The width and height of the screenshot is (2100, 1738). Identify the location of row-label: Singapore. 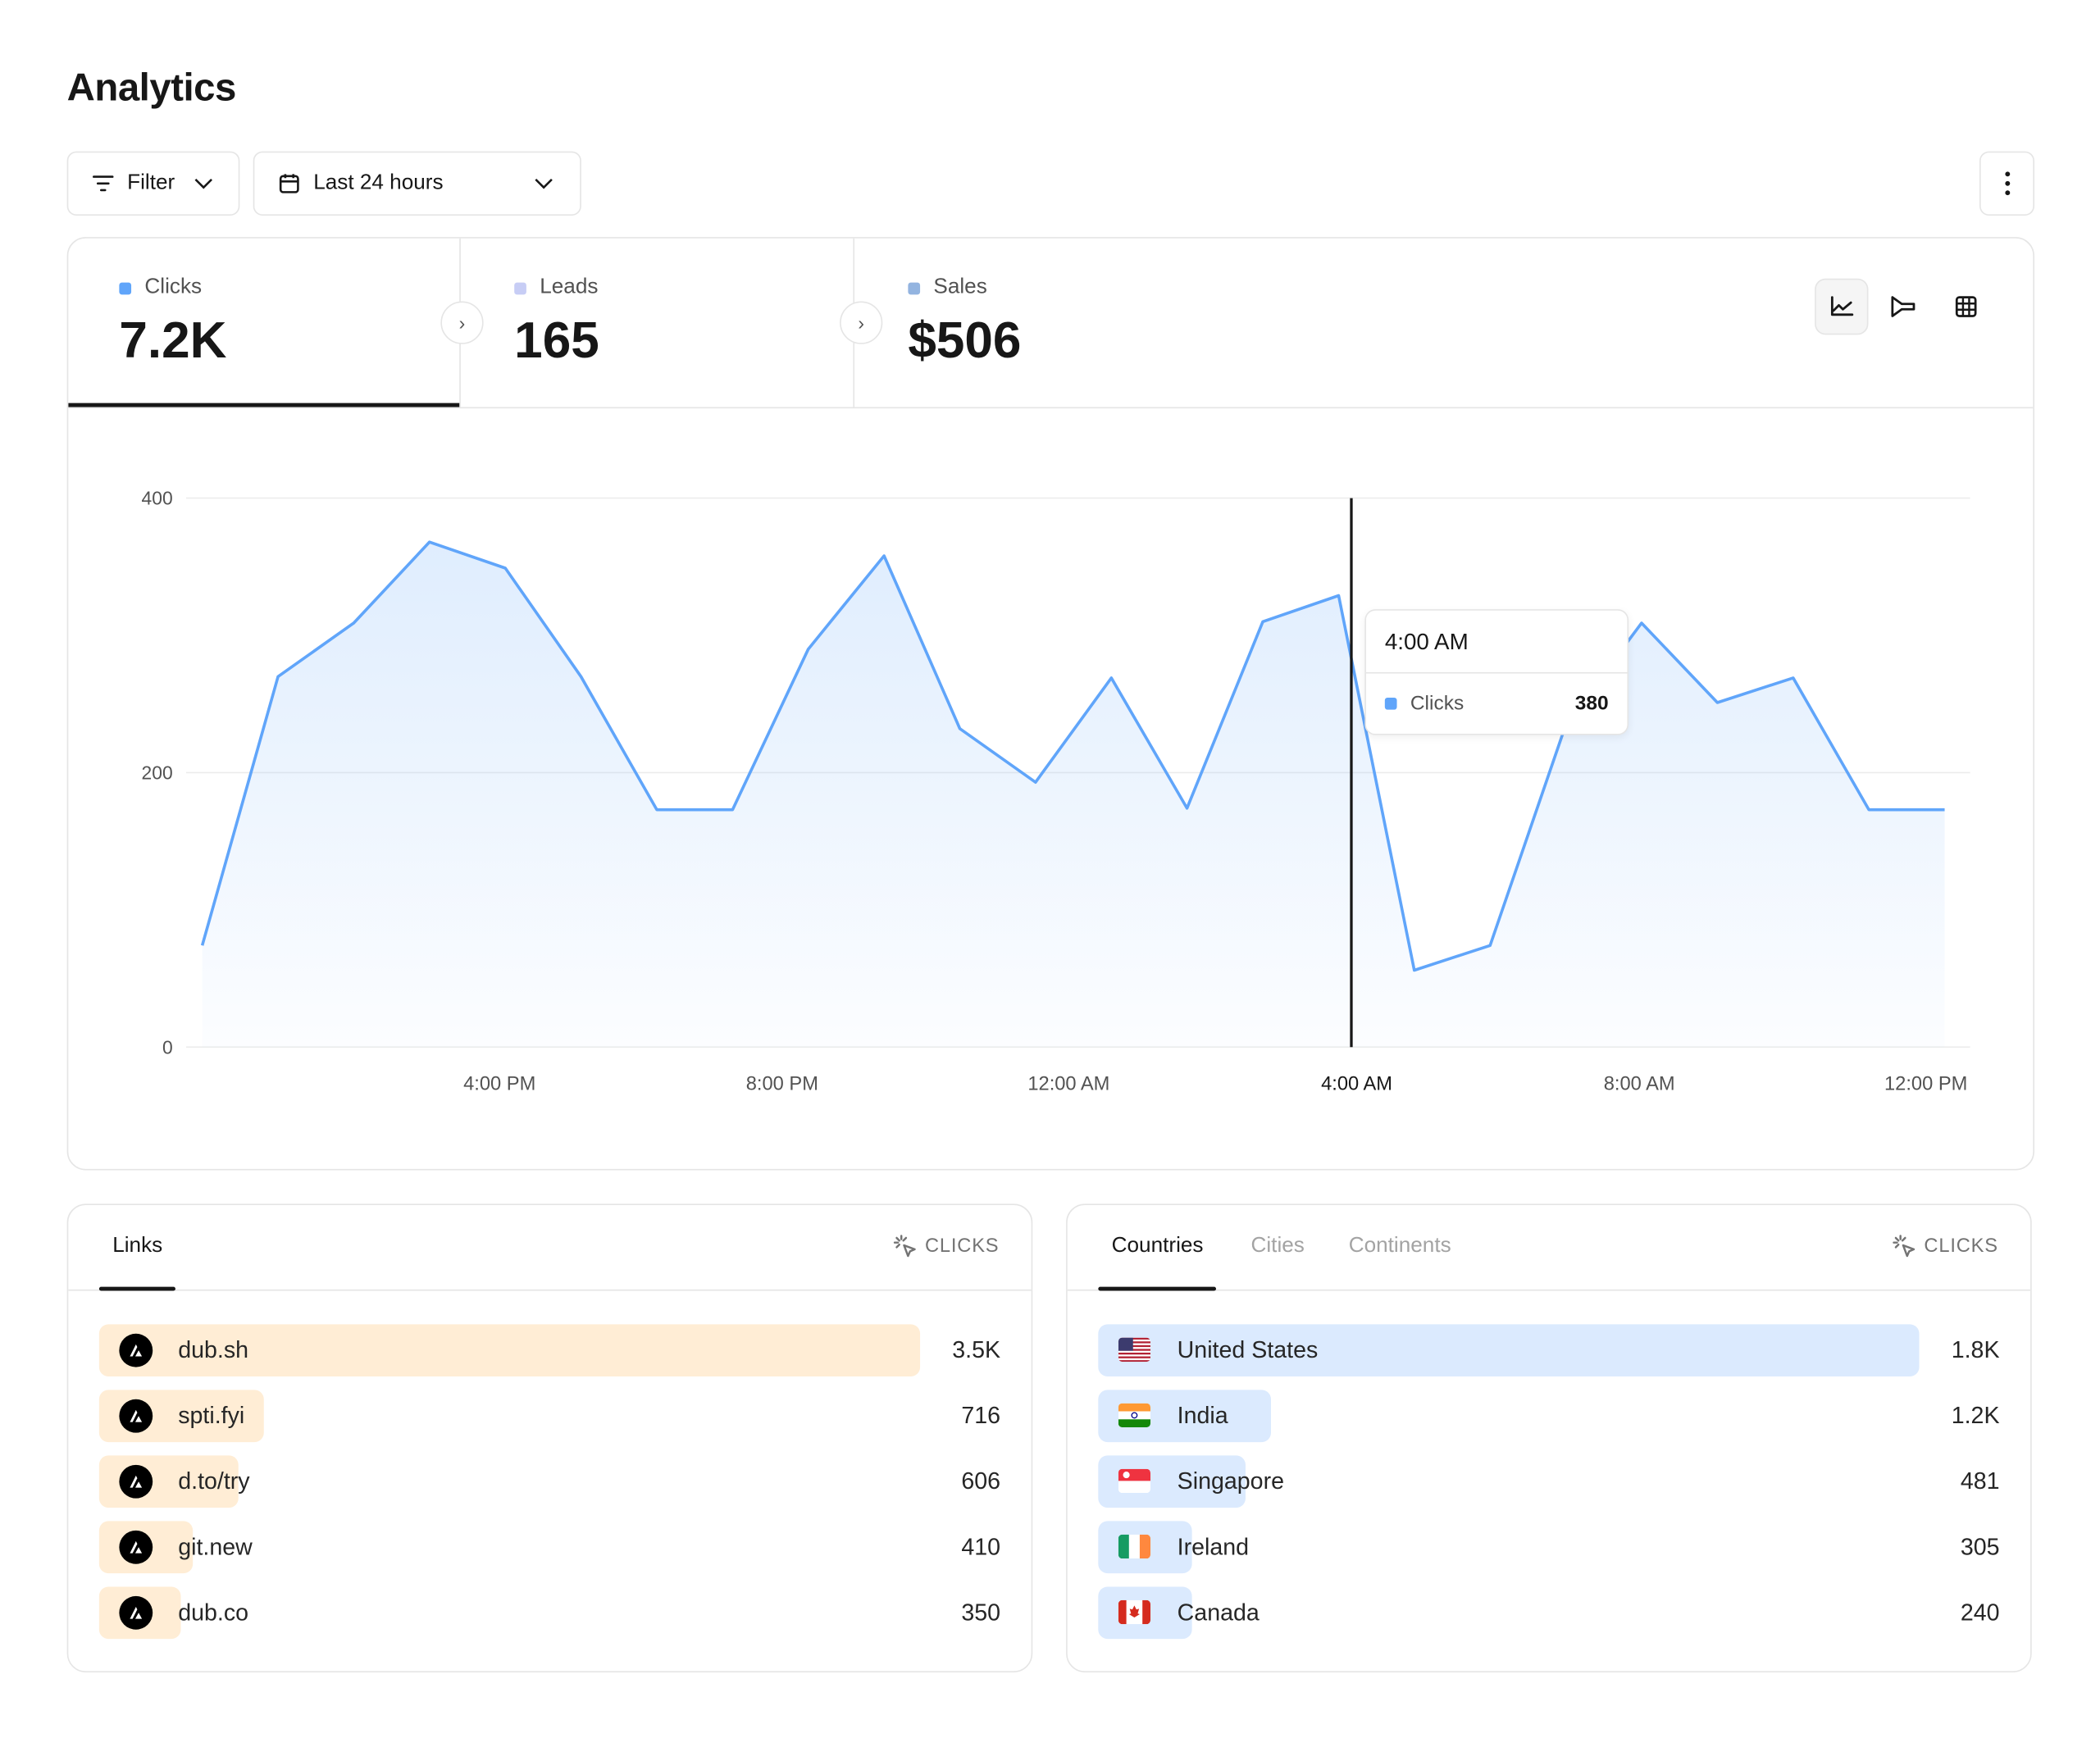
(1231, 1481).